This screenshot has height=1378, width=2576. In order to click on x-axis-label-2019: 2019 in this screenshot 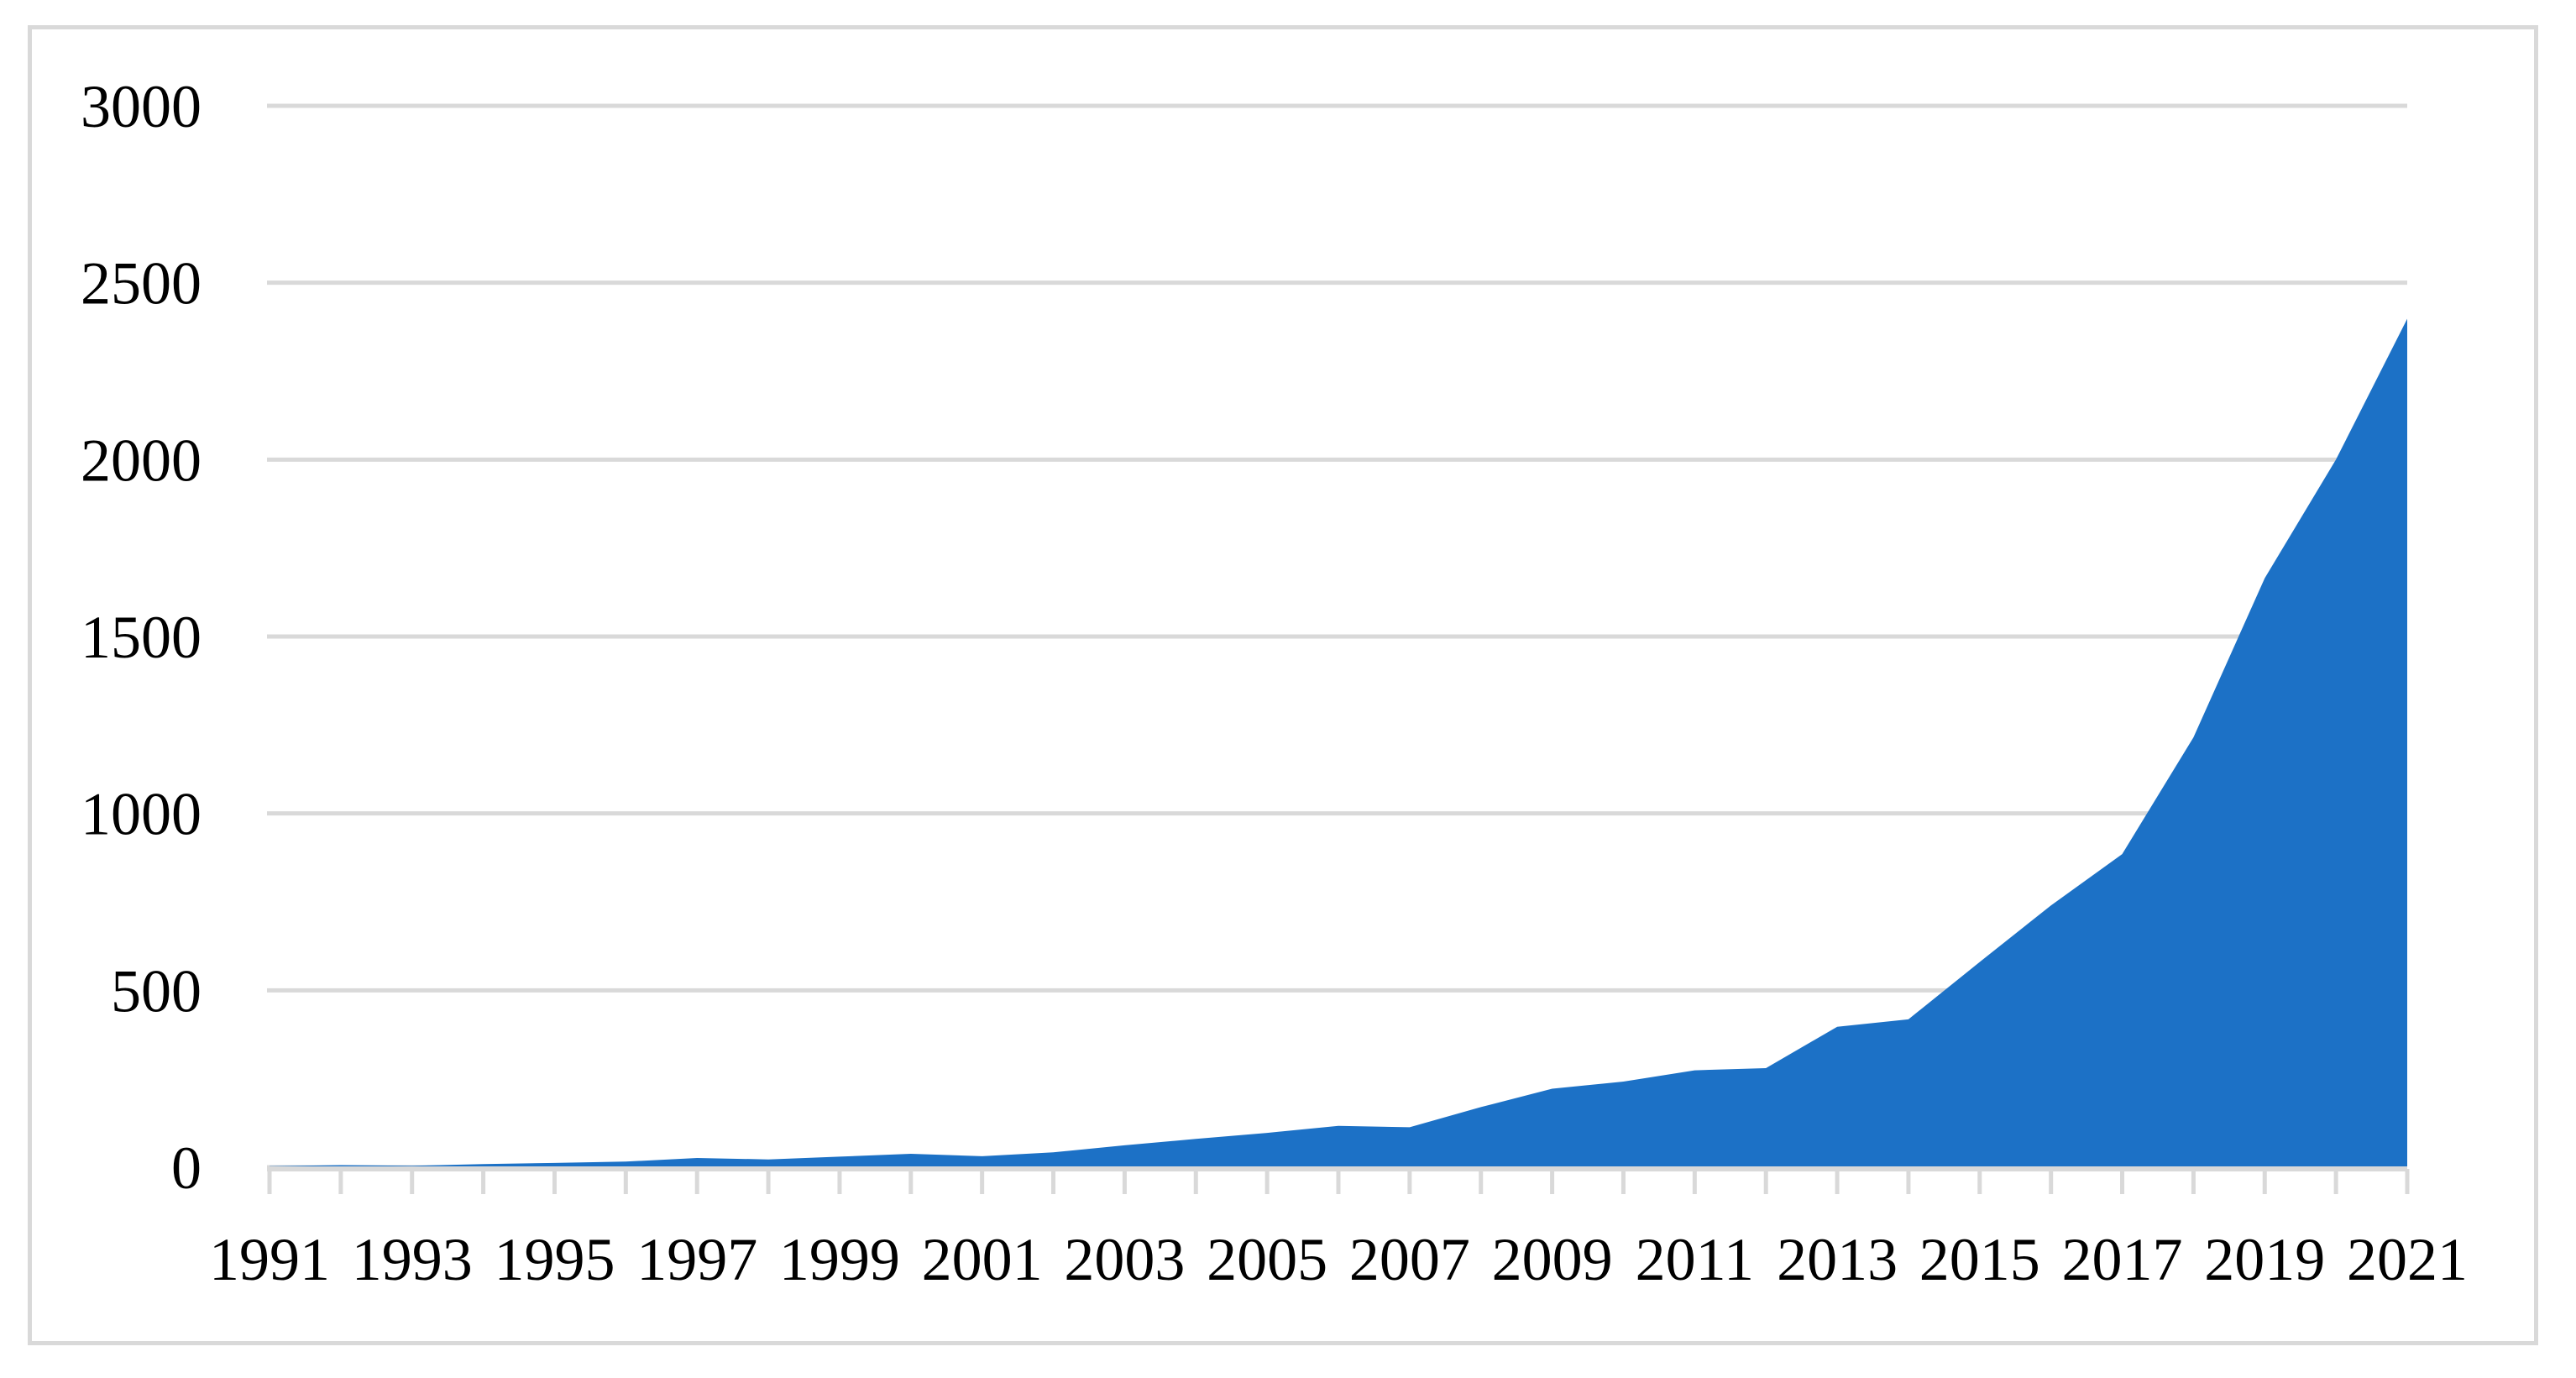, I will do `click(2265, 1259)`.